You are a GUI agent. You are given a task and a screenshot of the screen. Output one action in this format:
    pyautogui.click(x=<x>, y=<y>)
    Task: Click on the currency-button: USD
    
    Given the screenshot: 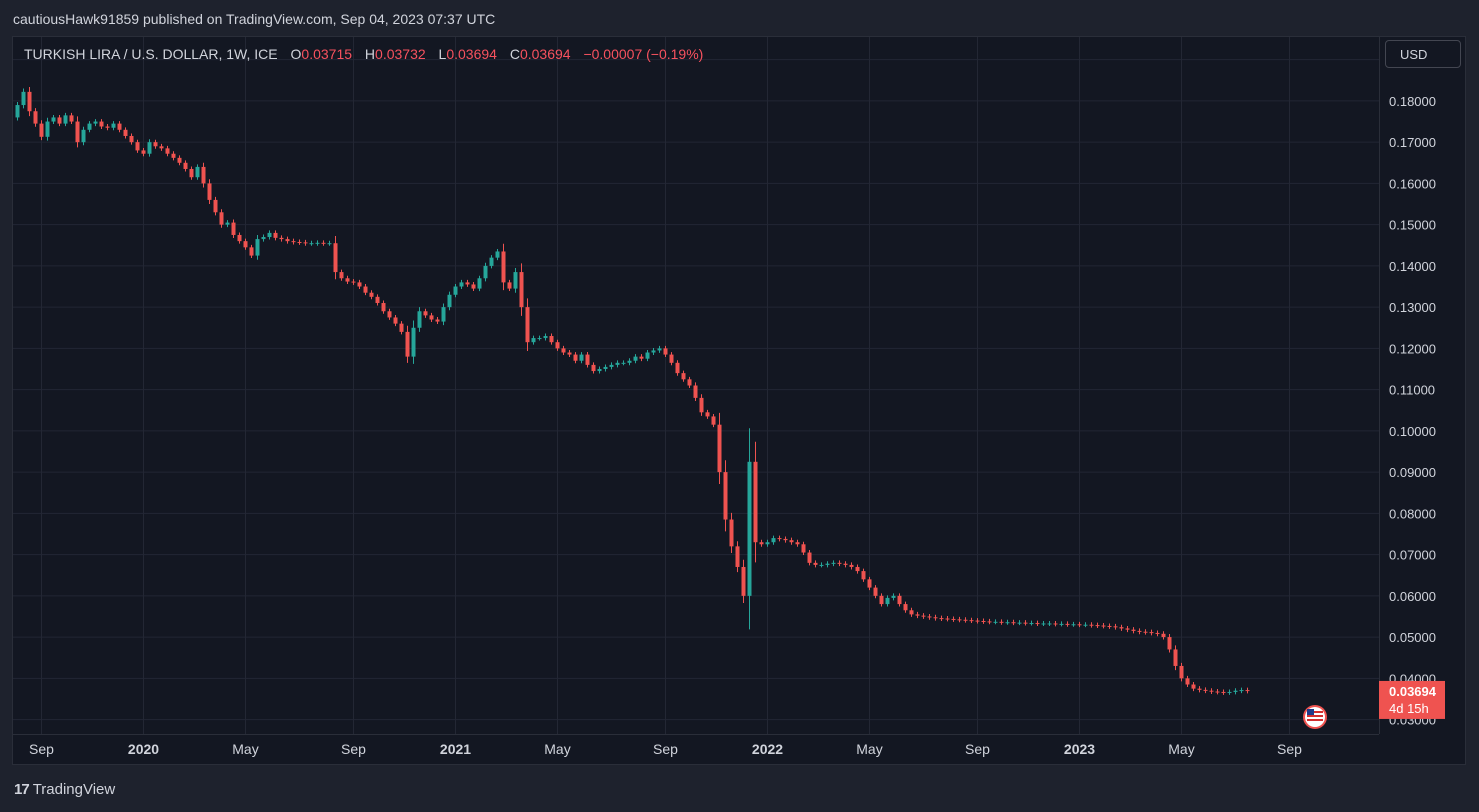 What is the action you would take?
    pyautogui.click(x=1423, y=54)
    